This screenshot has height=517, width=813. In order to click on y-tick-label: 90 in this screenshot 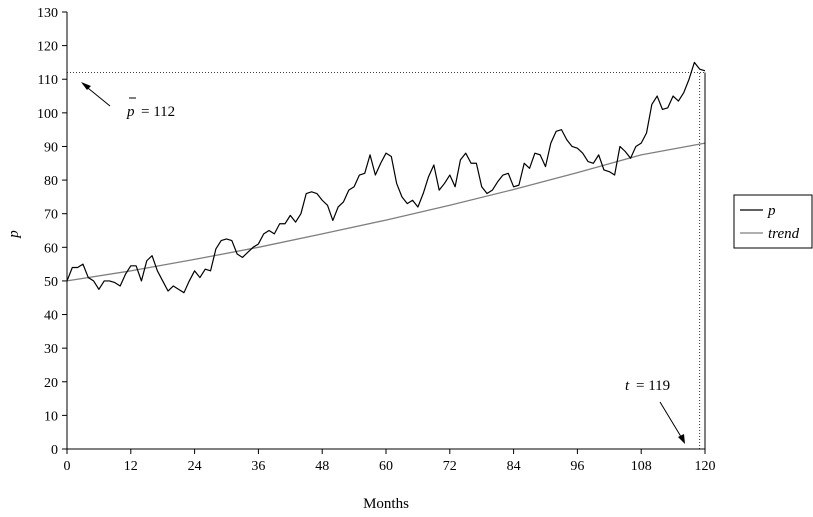, I will do `click(51, 147)`.